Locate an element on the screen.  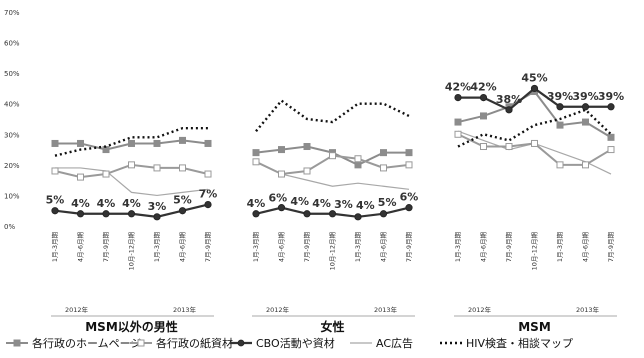
legend-item: 各行政のホームページ is located at coordinates (73, 343).